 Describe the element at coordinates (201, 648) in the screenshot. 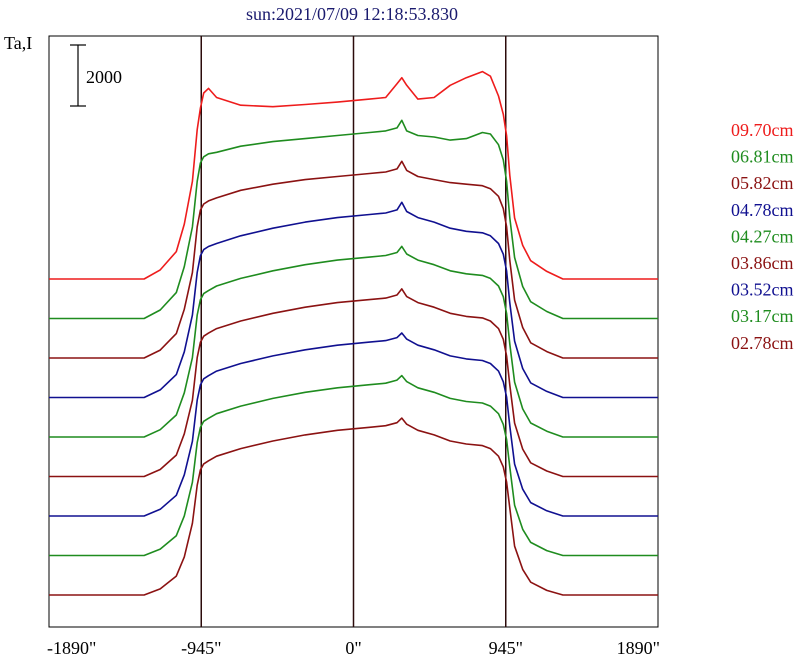

I see `x-tick-label: -945"` at that location.